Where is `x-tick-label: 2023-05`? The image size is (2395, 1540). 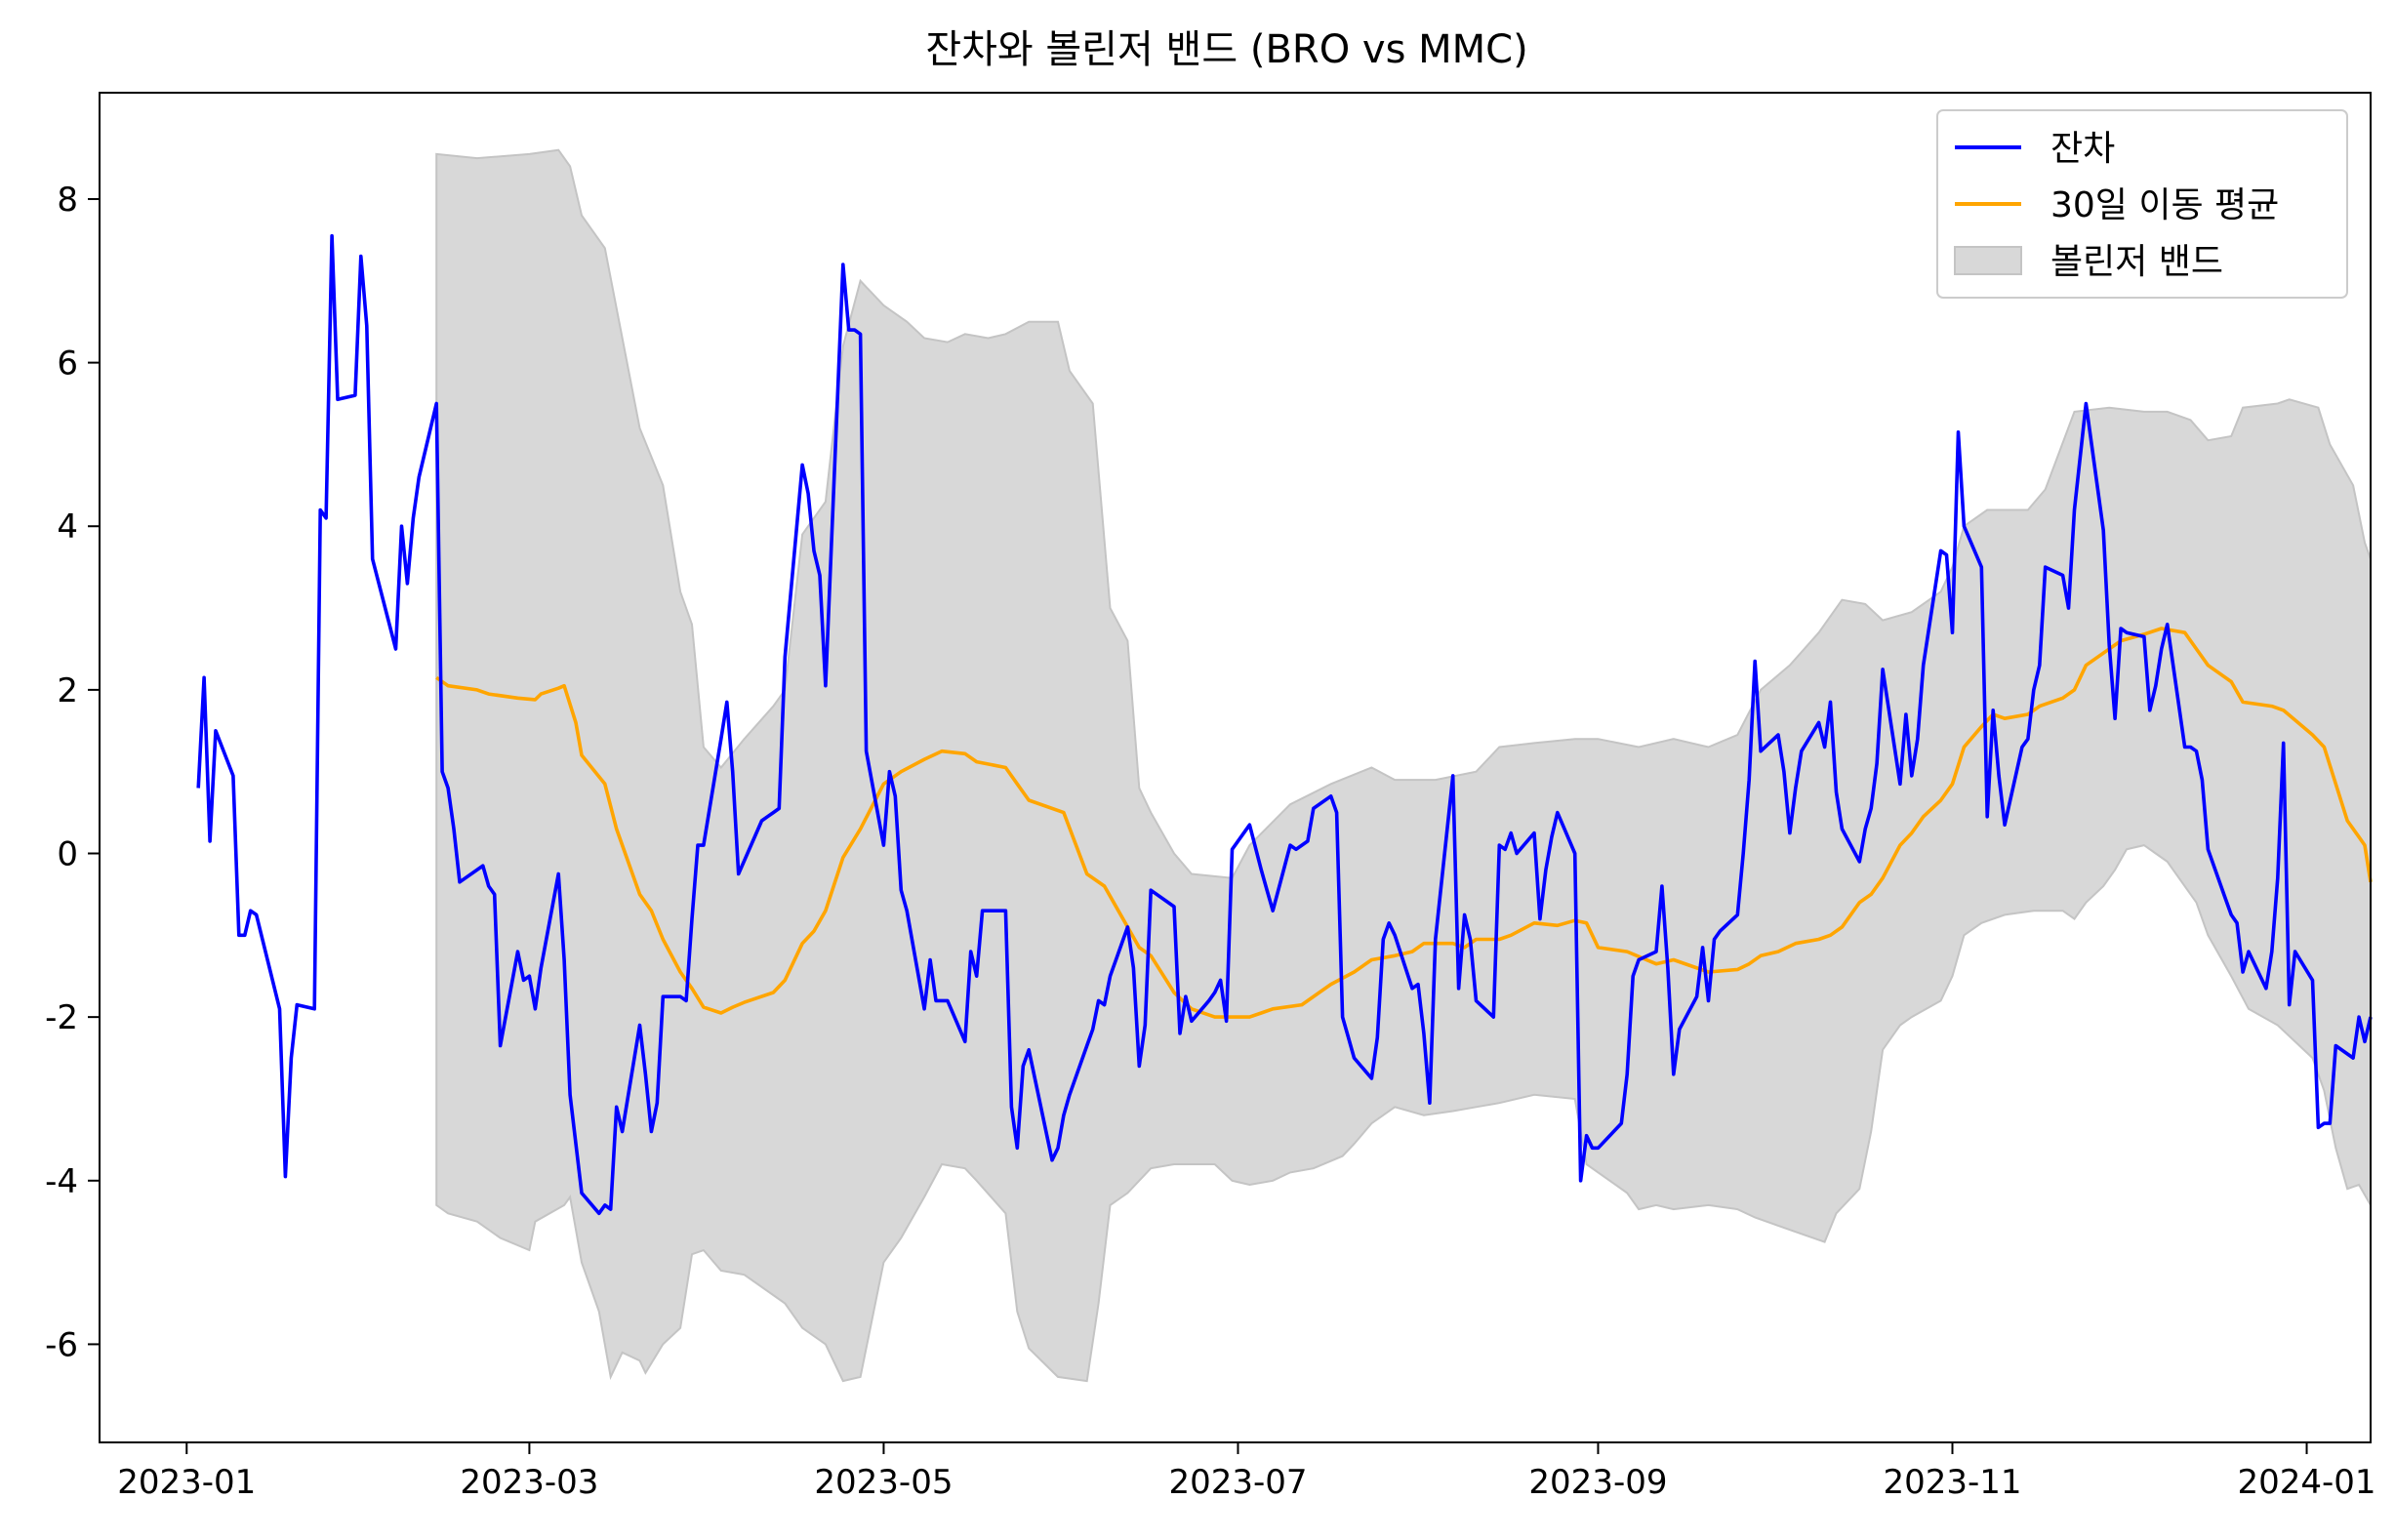
x-tick-label: 2023-05 is located at coordinates (883, 1482).